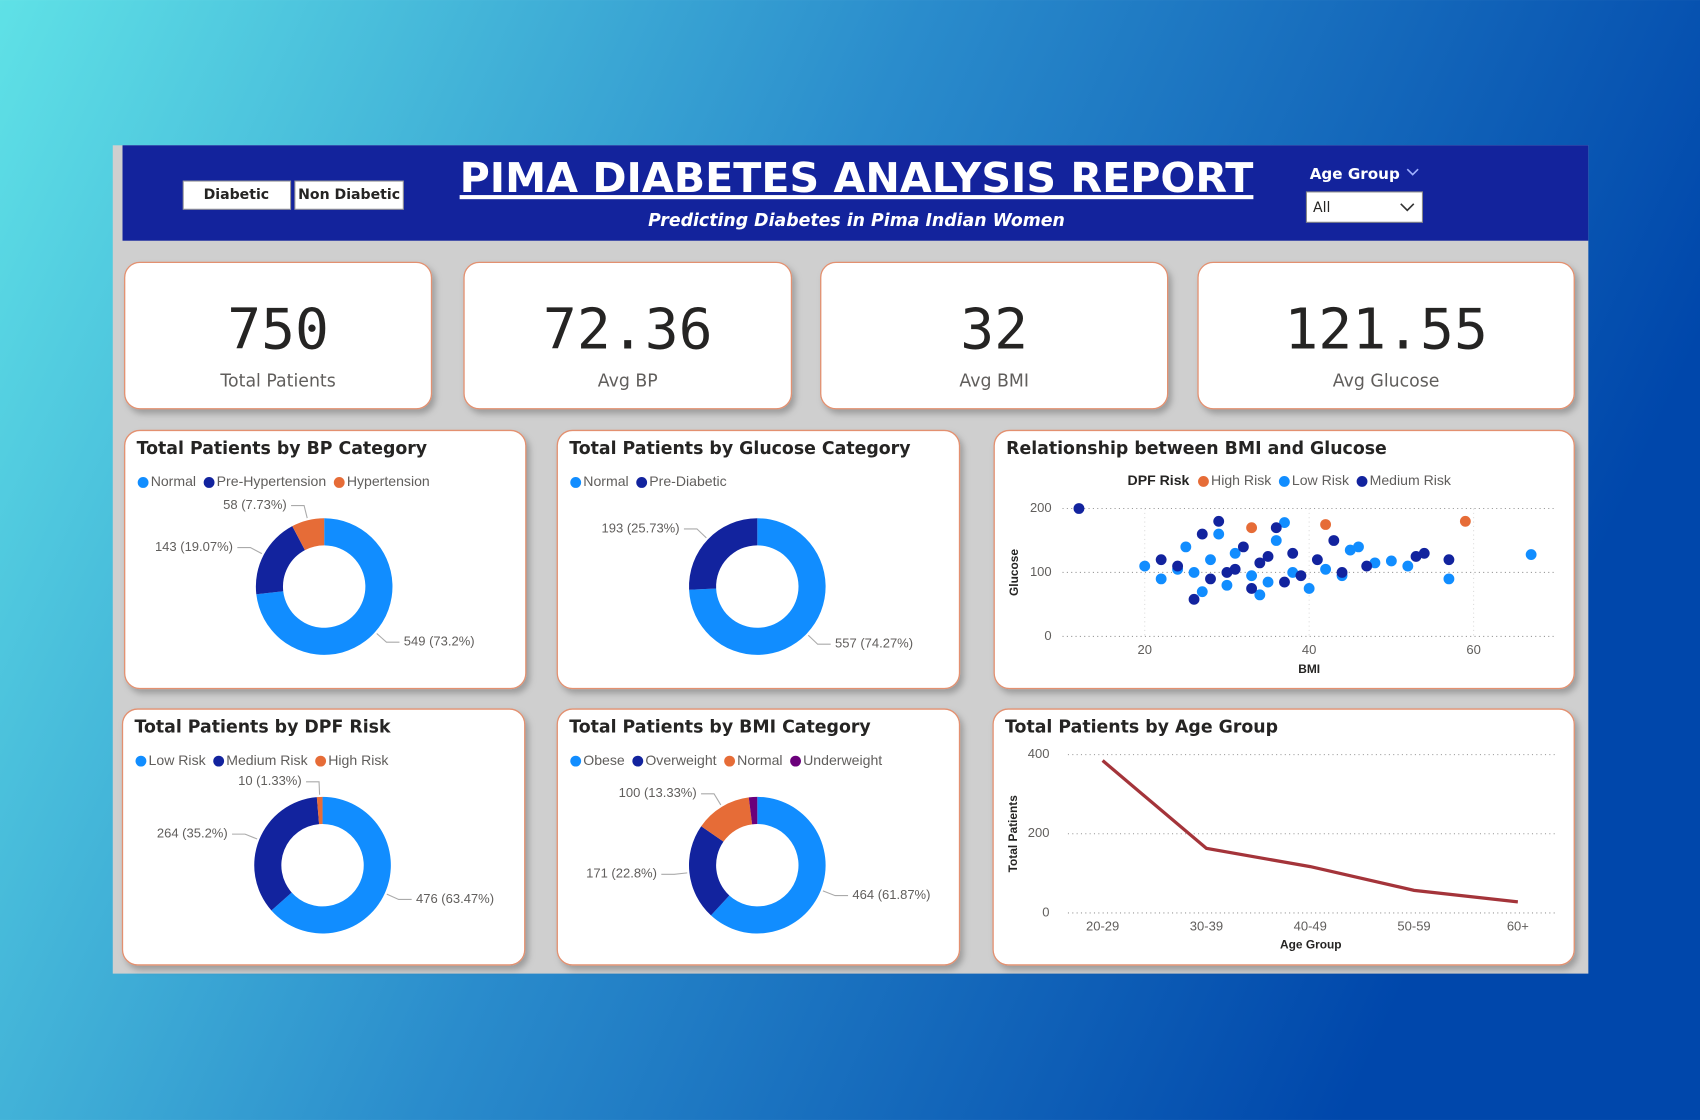 This screenshot has width=1700, height=1120. What do you see at coordinates (272, 481) in the screenshot?
I see `legend-label: Pre-Hypertension` at bounding box center [272, 481].